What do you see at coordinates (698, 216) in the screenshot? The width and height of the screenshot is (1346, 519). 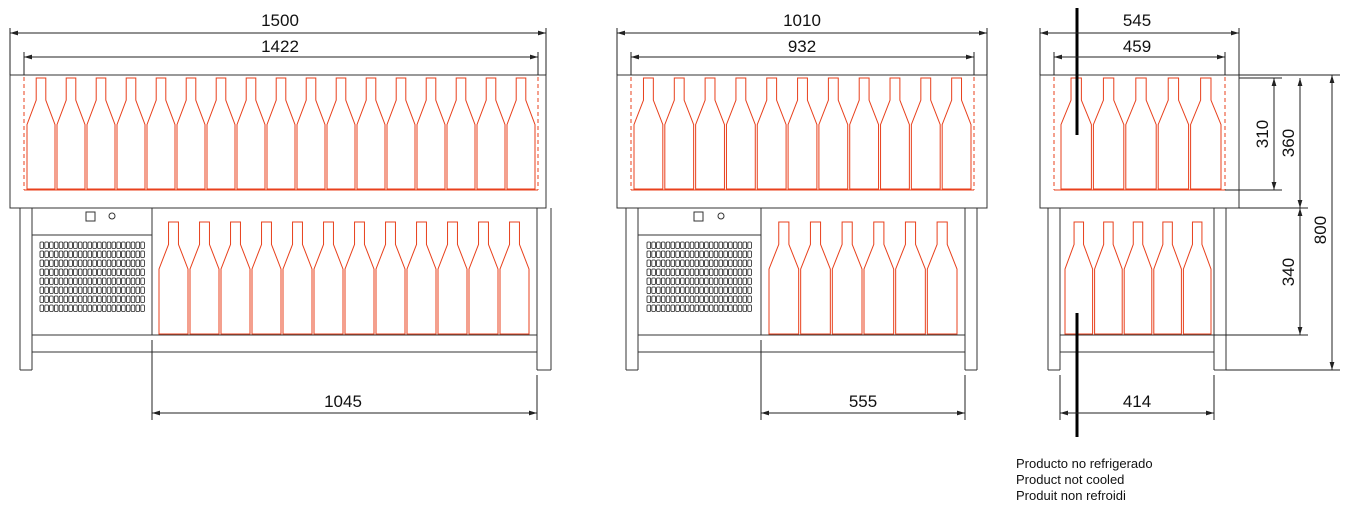 I see `control-switch-icon` at bounding box center [698, 216].